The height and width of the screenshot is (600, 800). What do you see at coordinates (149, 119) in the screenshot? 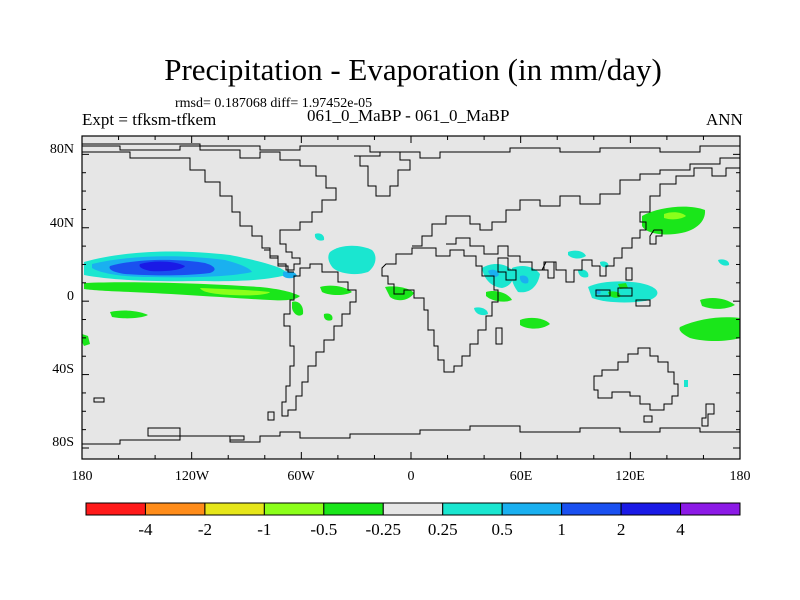
I see `experiment-label: Expt = tfksm-tfkem` at bounding box center [149, 119].